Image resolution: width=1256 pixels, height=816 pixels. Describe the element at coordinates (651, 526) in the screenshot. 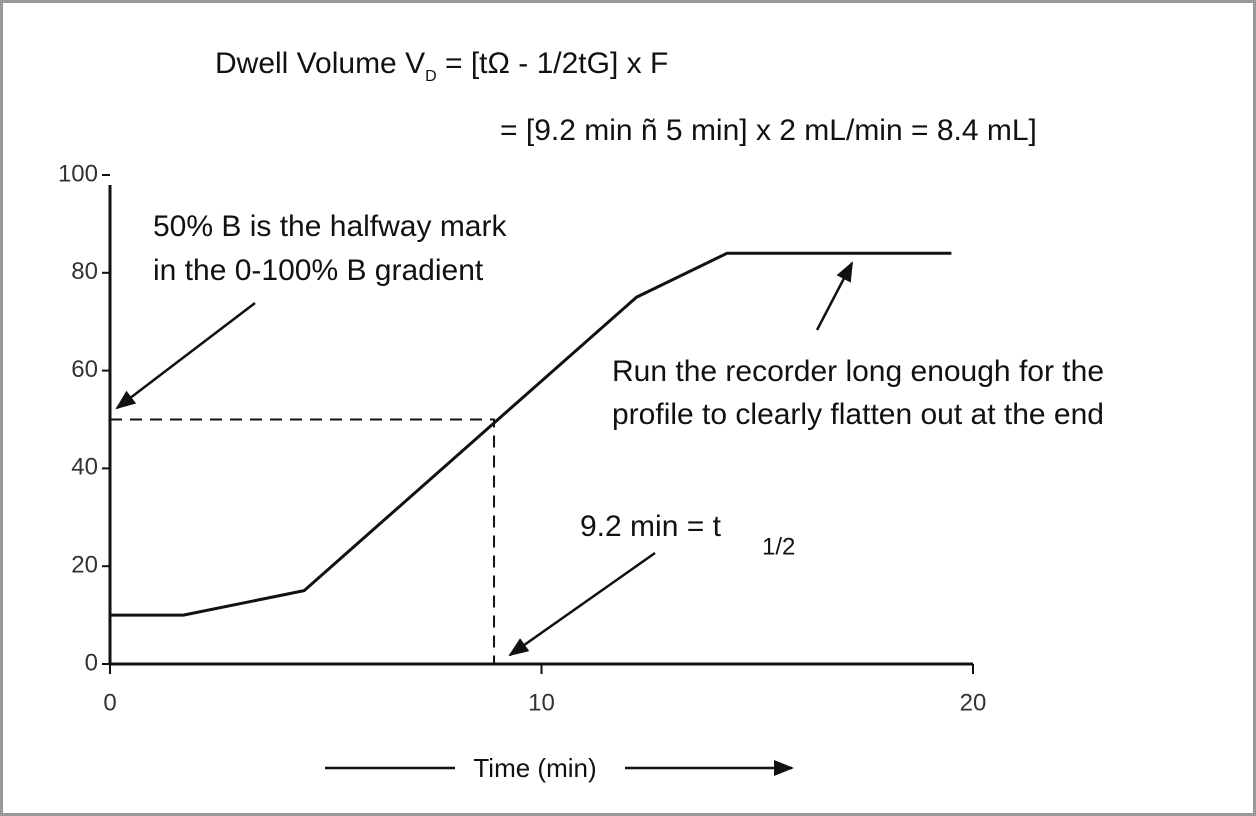

I see `annotation: 9.2 min = t` at that location.